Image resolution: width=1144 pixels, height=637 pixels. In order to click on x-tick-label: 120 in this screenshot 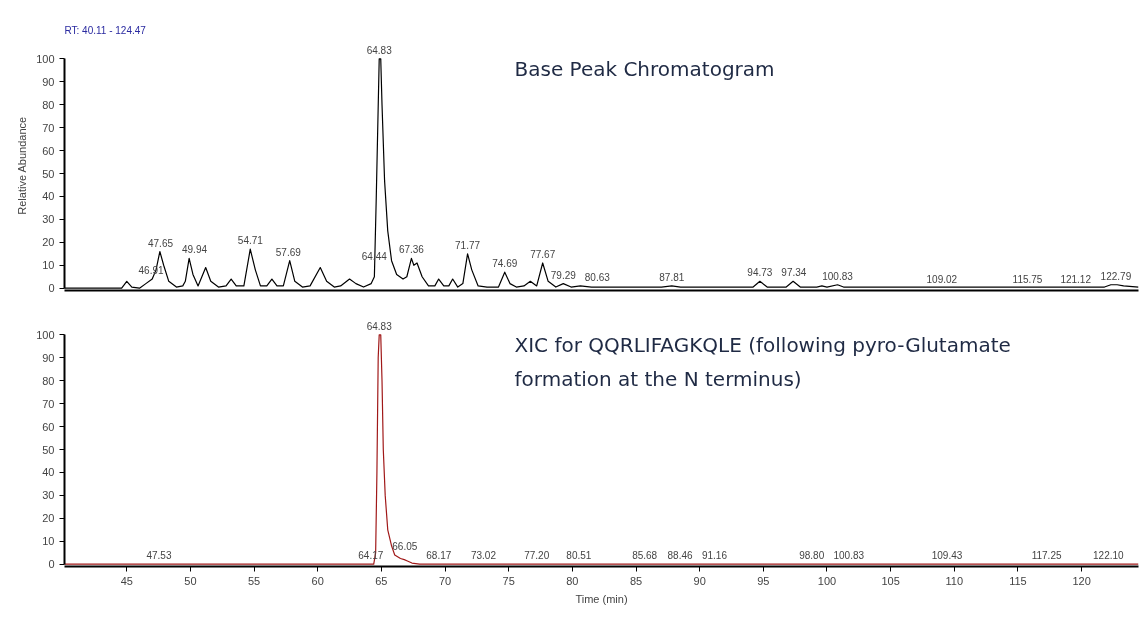, I will do `click(1081, 580)`.